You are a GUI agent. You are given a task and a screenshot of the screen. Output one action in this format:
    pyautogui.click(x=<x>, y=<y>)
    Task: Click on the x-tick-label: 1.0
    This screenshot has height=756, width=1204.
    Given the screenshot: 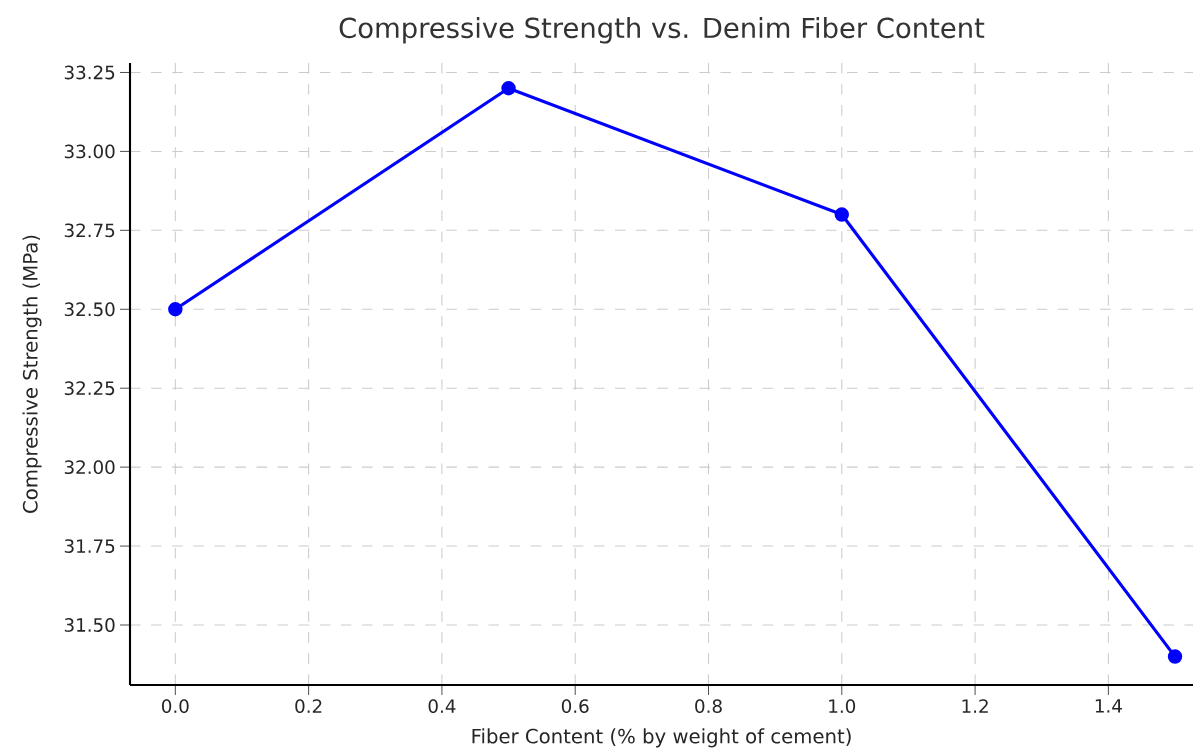 What is the action you would take?
    pyautogui.click(x=842, y=706)
    